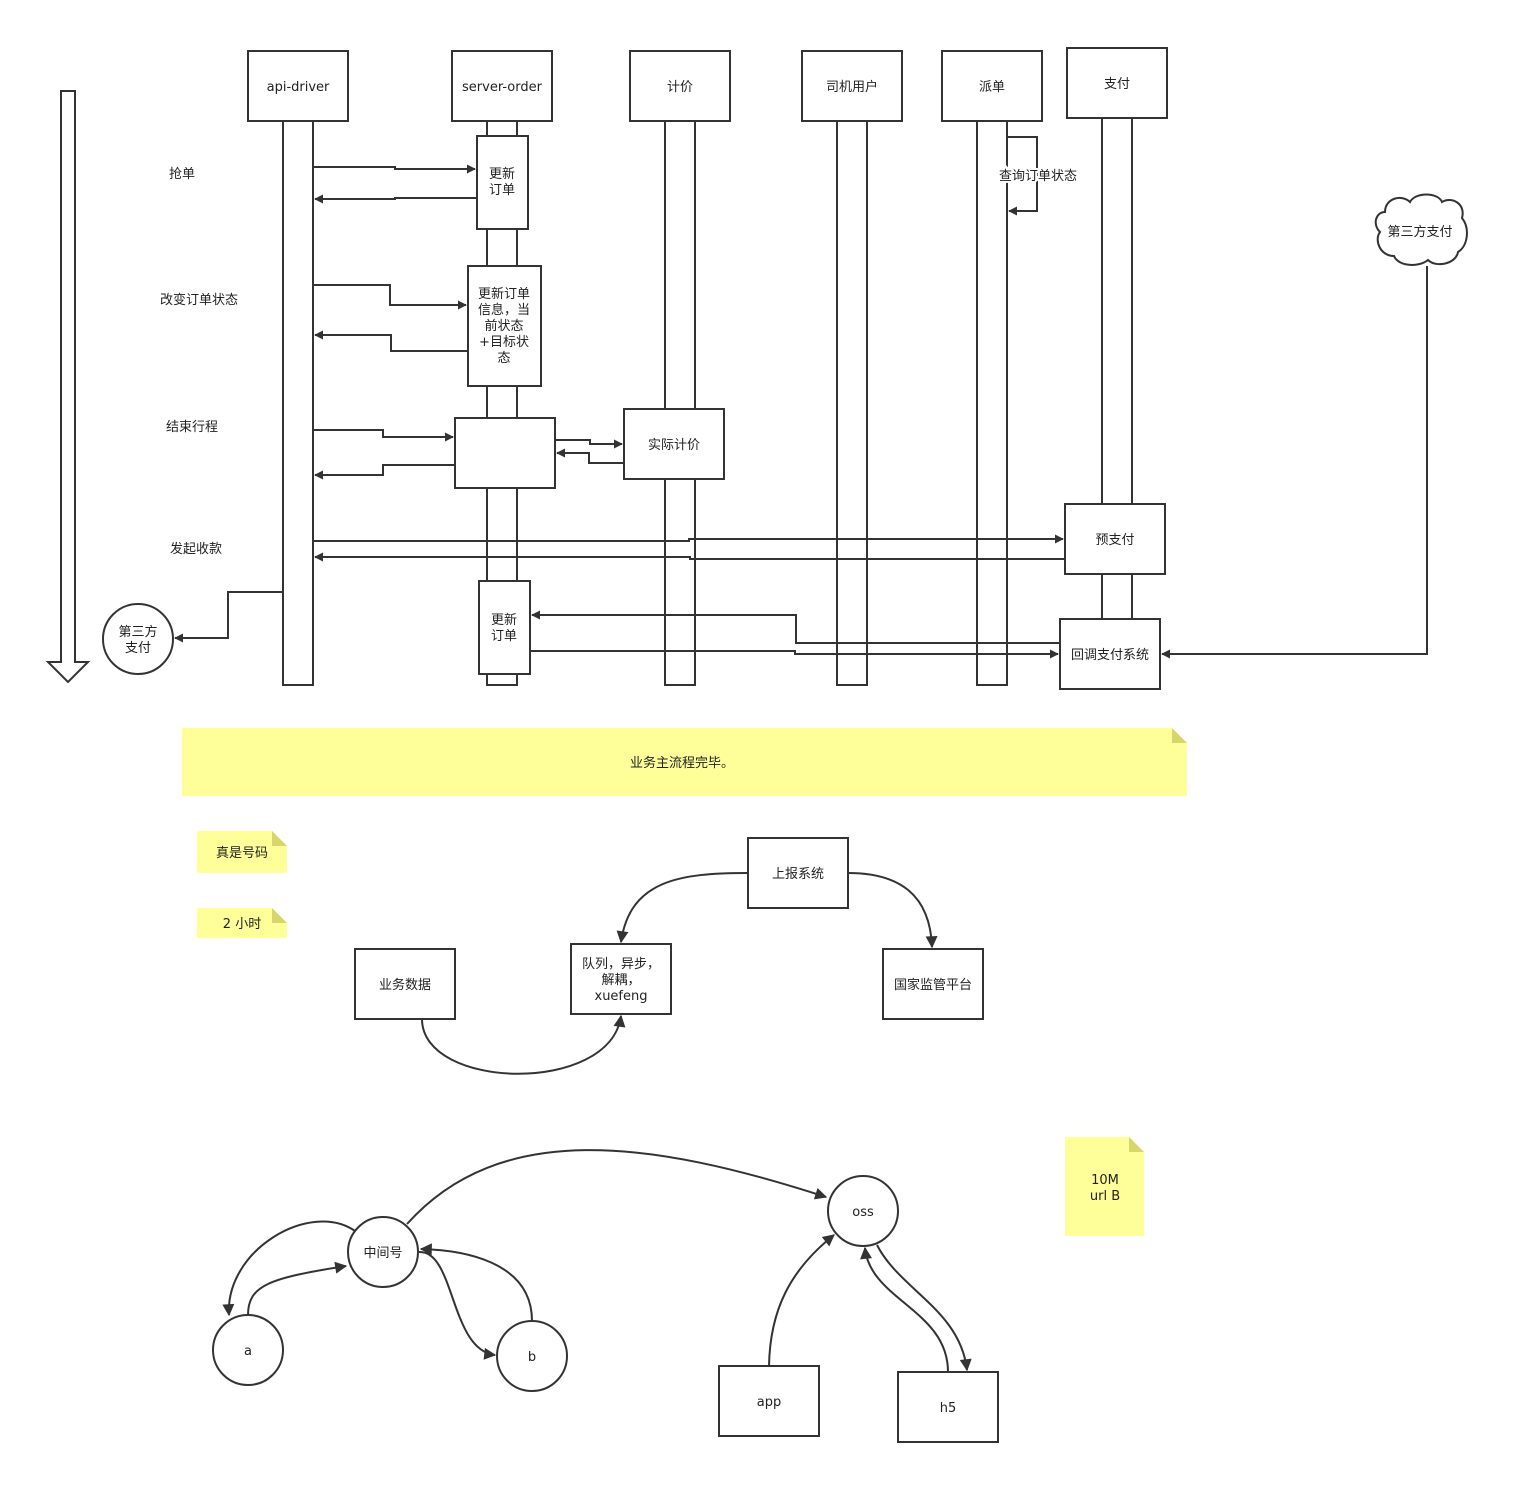  Describe the element at coordinates (1105, 1180) in the screenshot. I see `note-line: 10M` at that location.